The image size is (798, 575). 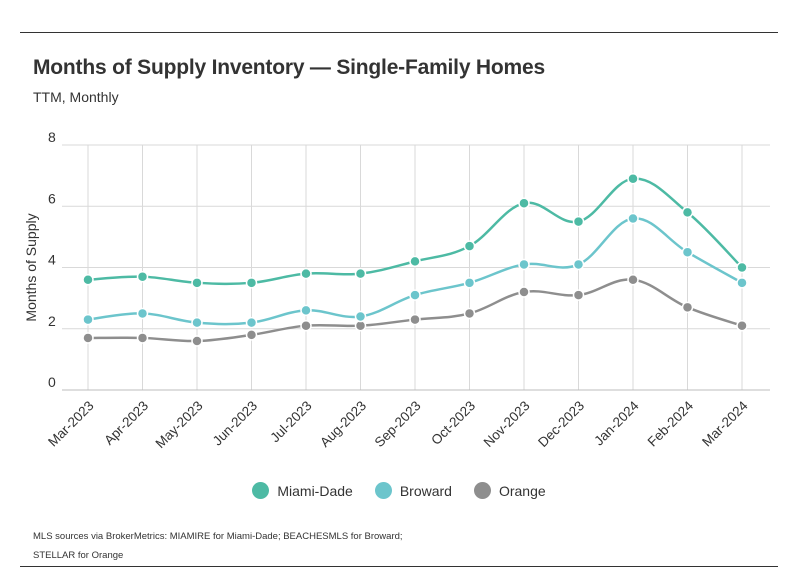 What do you see at coordinates (52, 198) in the screenshot?
I see `y-tick-label-6: 6` at bounding box center [52, 198].